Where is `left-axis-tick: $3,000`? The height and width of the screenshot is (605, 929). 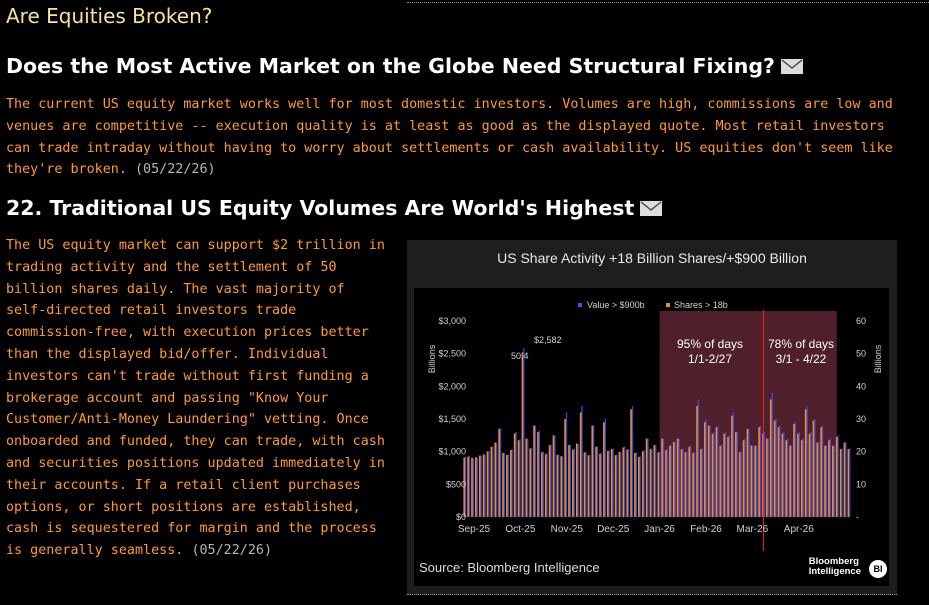
left-axis-tick: $3,000 is located at coordinates (452, 321).